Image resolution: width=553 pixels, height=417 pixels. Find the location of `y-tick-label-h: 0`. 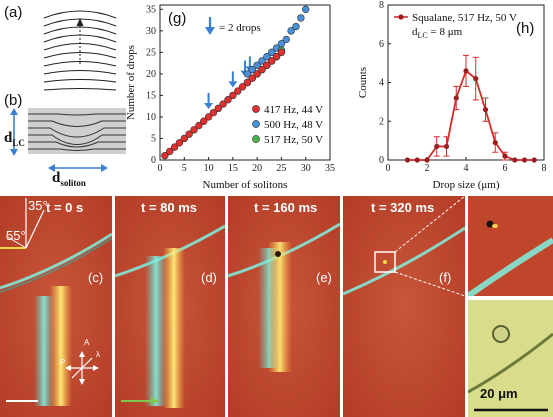

y-tick-label-h: 0 is located at coordinates (381, 160).